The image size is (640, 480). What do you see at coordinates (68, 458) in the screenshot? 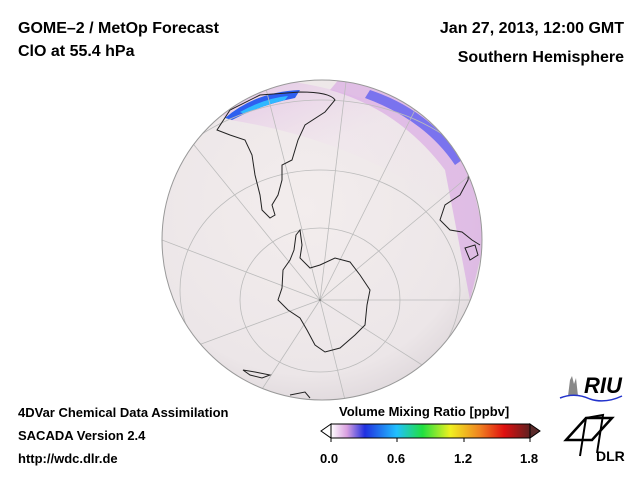
I see `footer-url-link: http://wdc.dlr.de` at bounding box center [68, 458].